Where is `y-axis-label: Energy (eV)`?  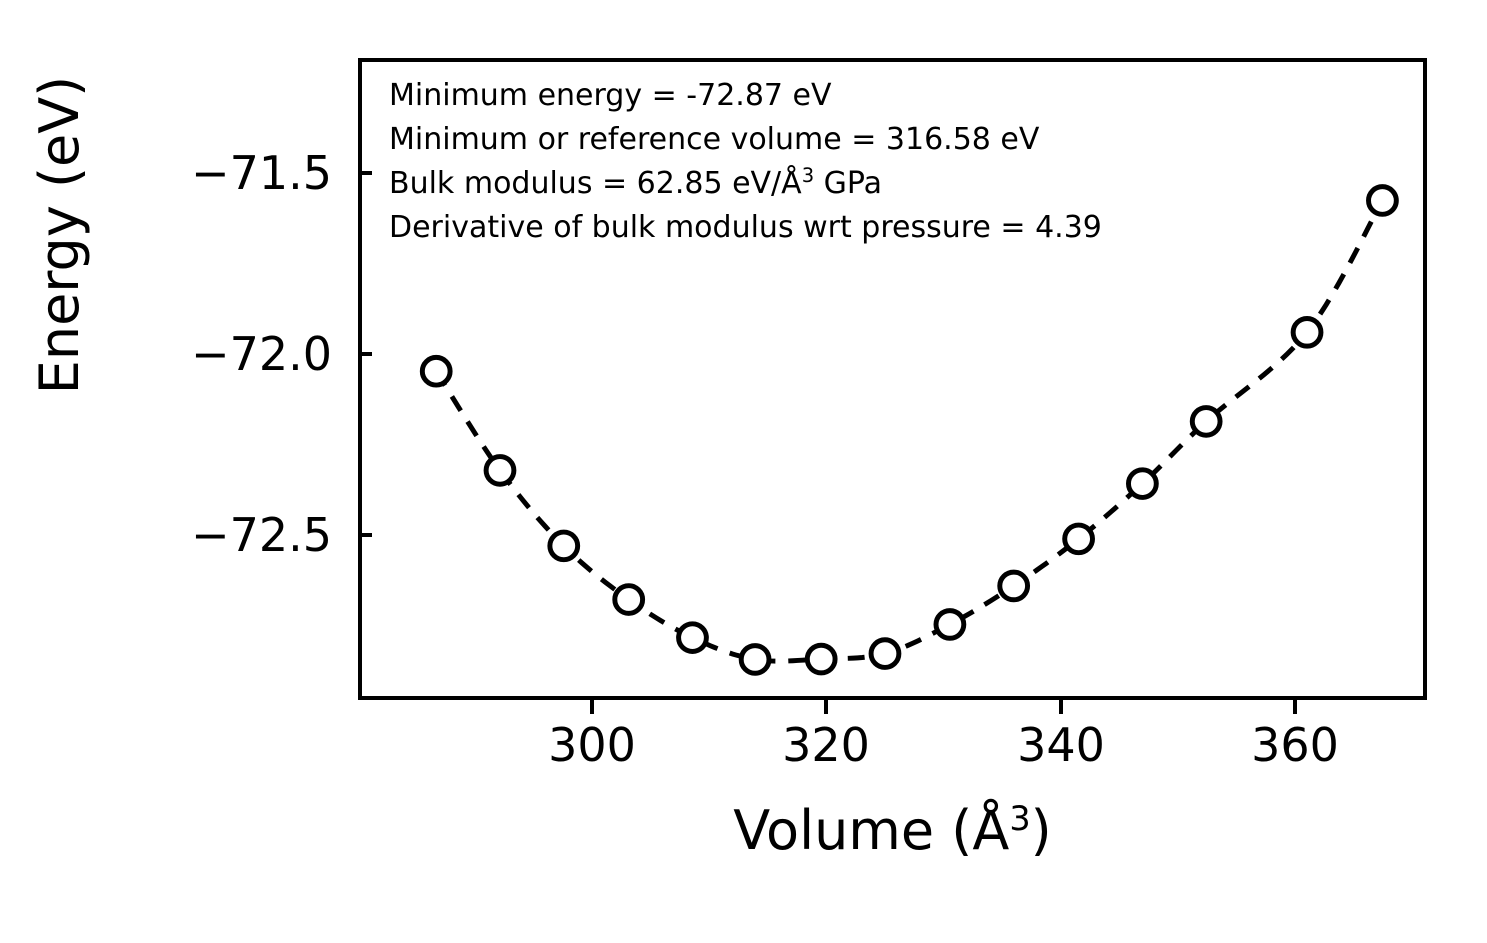 y-axis-label: Energy (eV) is located at coordinates (59, 235).